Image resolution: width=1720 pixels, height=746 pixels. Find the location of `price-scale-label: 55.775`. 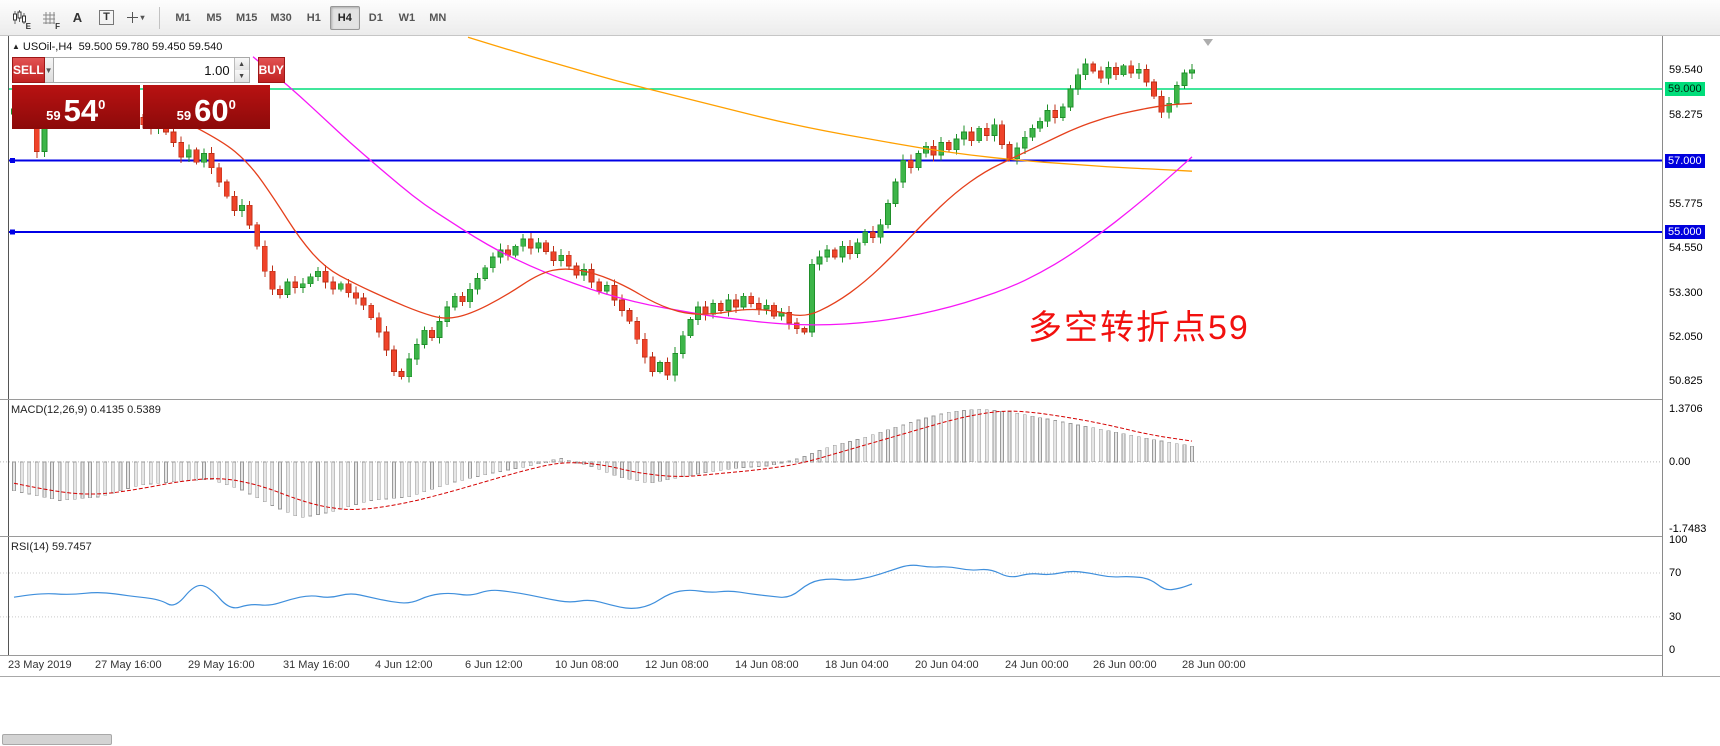

price-scale-label: 55.775 is located at coordinates (1686, 204).